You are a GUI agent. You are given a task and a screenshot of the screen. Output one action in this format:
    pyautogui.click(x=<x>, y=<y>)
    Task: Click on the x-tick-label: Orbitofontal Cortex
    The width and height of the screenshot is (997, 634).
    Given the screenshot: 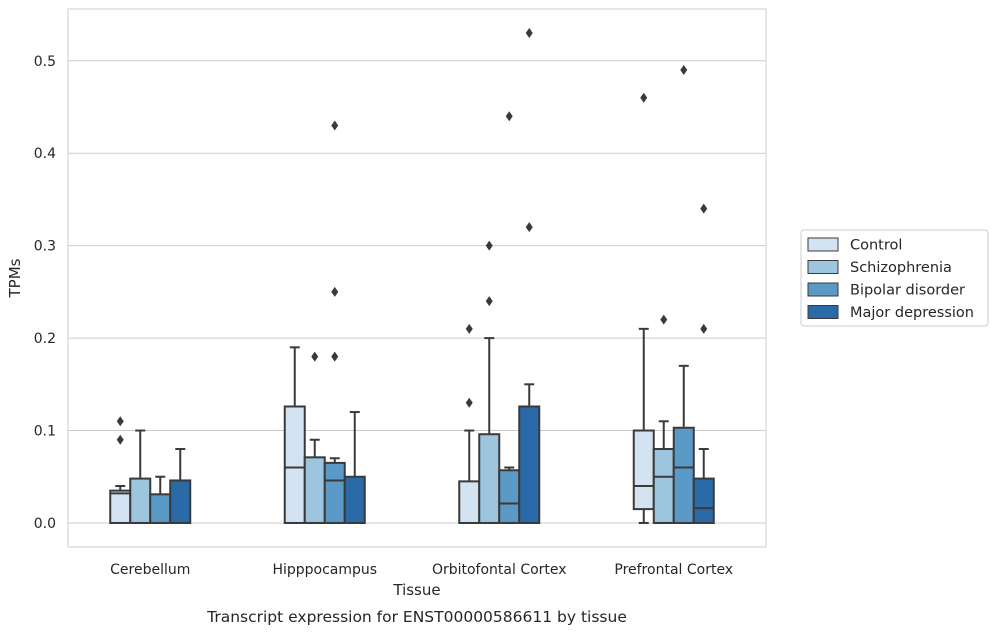 What is the action you would take?
    pyautogui.click(x=499, y=570)
    